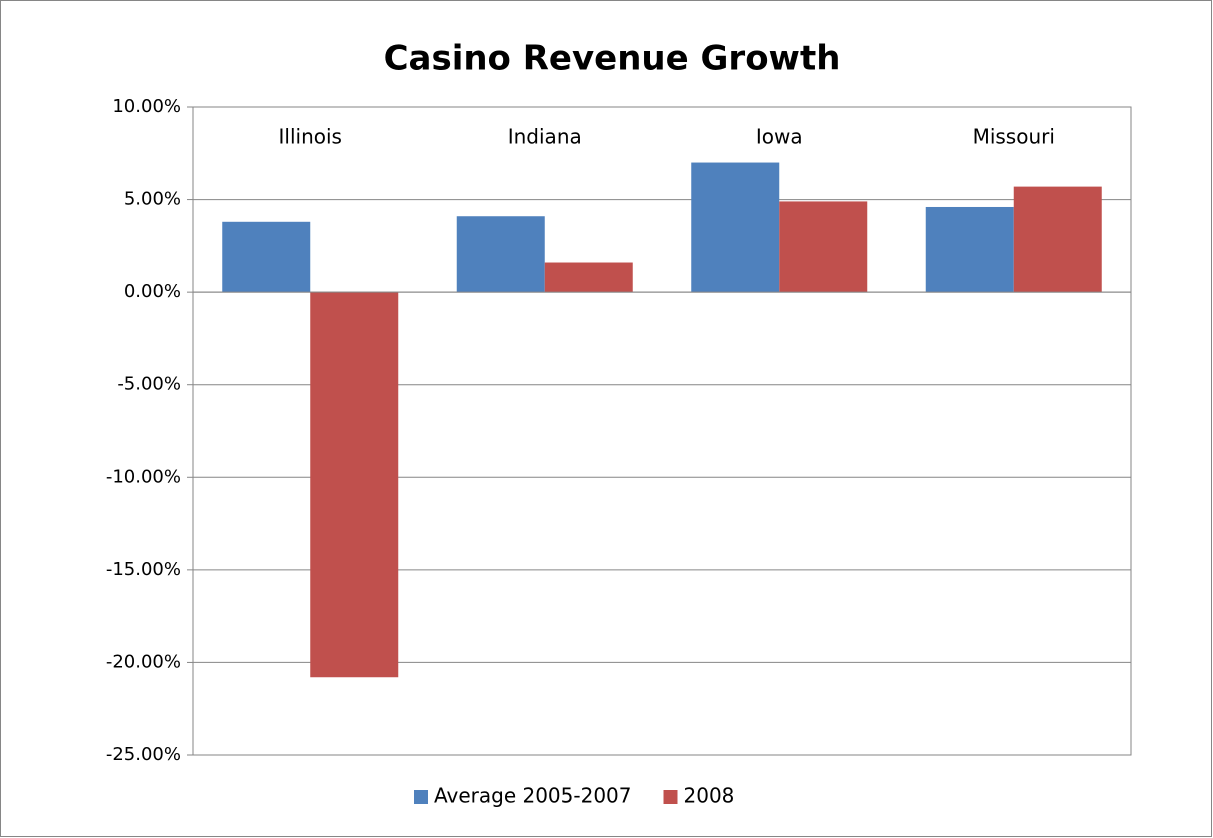  What do you see at coordinates (709, 796) in the screenshot?
I see `legend-label: 2008` at bounding box center [709, 796].